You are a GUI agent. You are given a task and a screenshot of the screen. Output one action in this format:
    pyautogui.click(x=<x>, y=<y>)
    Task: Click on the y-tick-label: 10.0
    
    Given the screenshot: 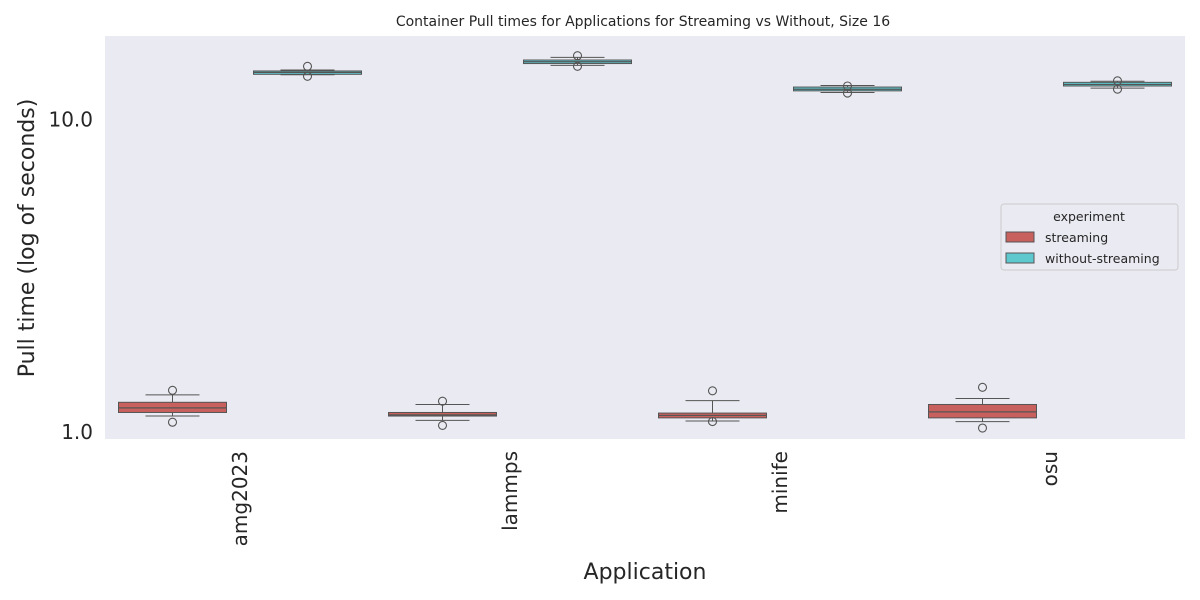 What is the action you would take?
    pyautogui.click(x=70, y=120)
    